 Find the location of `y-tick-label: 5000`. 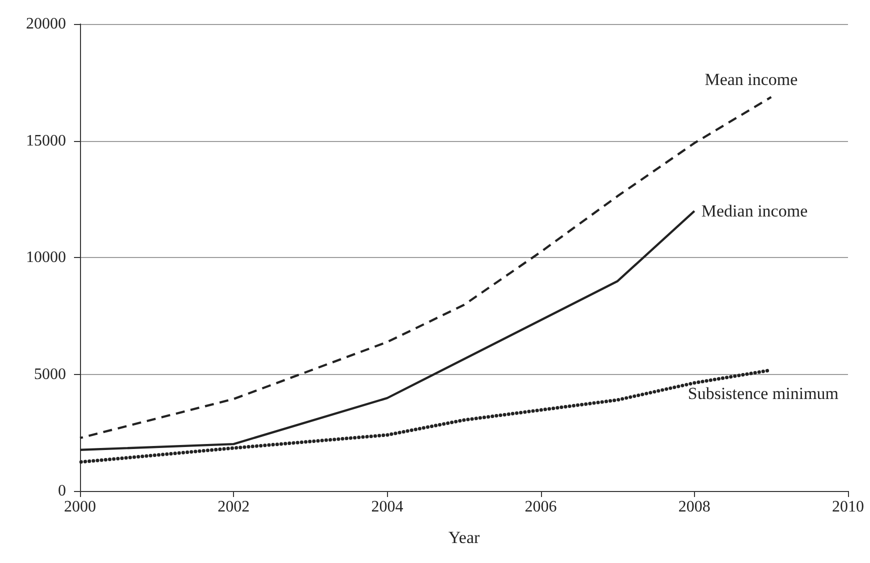

y-tick-label: 5000 is located at coordinates (50, 374).